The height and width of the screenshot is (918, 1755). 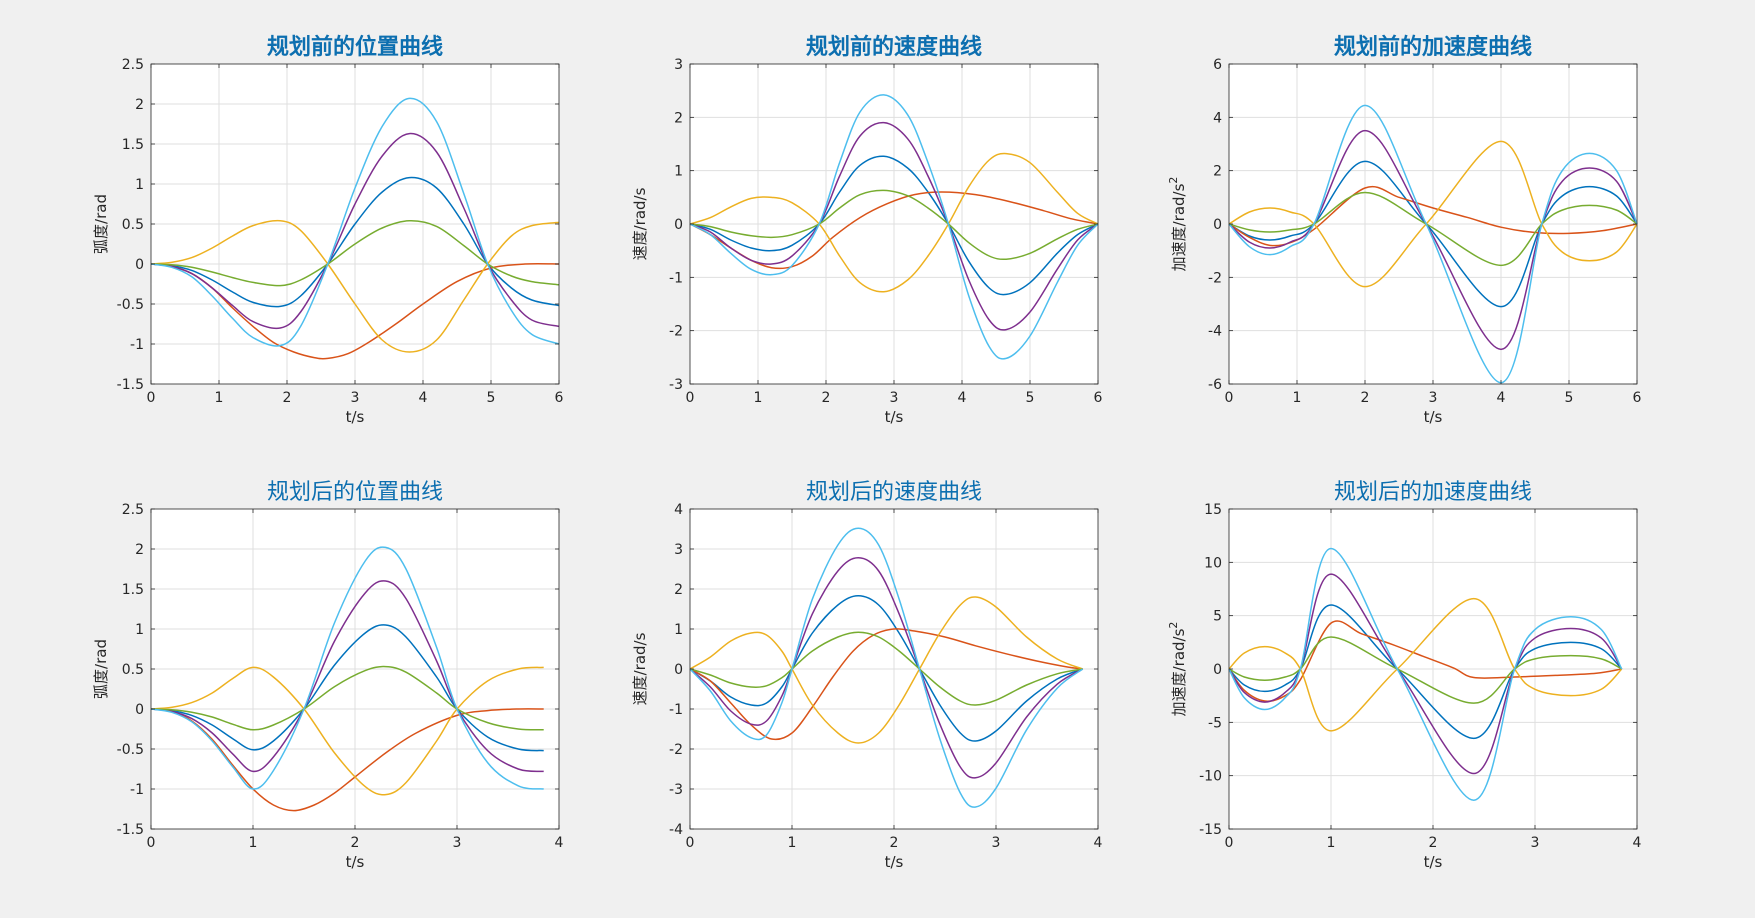 What do you see at coordinates (640, 668) in the screenshot?
I see `y-axis-label: 速度/rad/s` at bounding box center [640, 668].